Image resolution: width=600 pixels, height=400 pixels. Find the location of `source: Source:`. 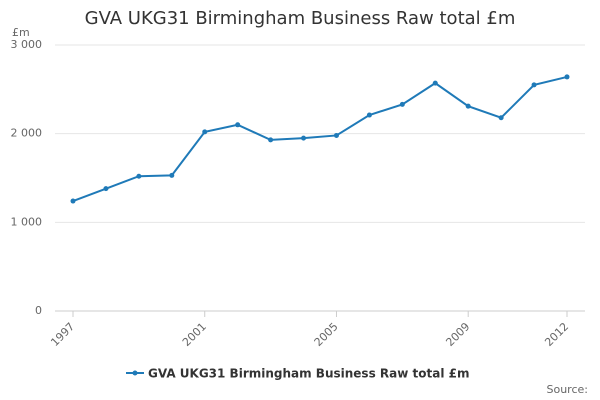

source: Source: is located at coordinates (568, 389).